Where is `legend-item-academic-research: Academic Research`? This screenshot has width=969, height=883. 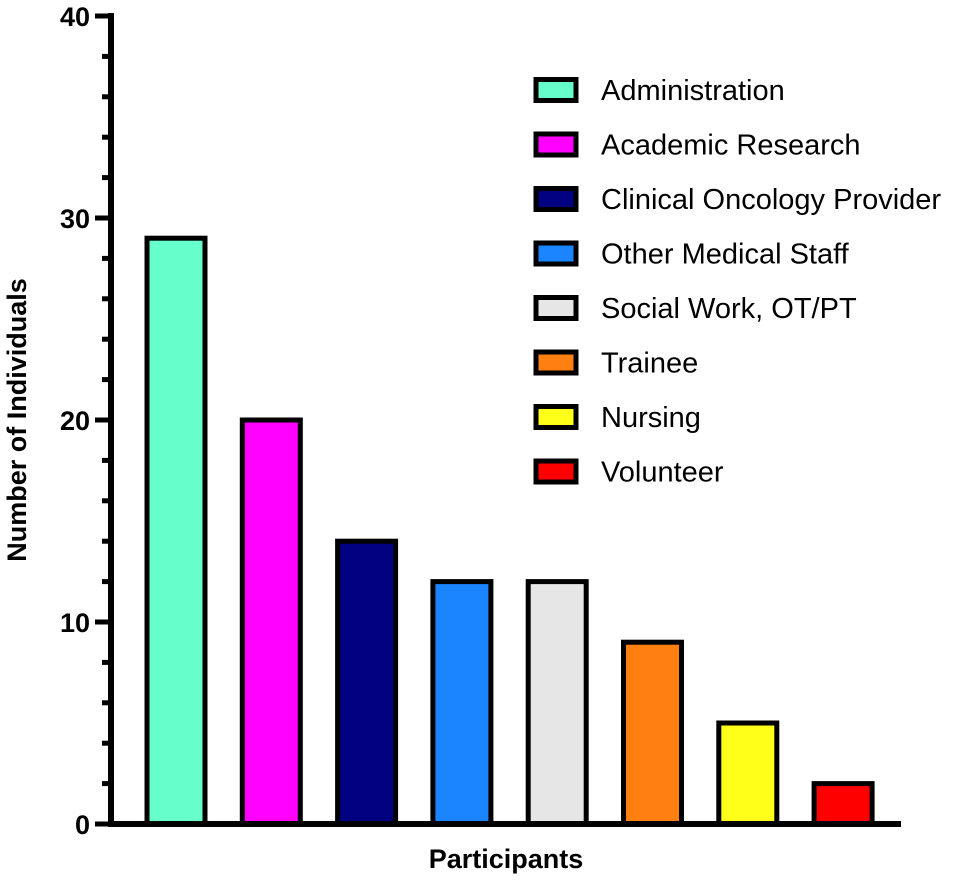 legend-item-academic-research: Academic Research is located at coordinates (697, 146).